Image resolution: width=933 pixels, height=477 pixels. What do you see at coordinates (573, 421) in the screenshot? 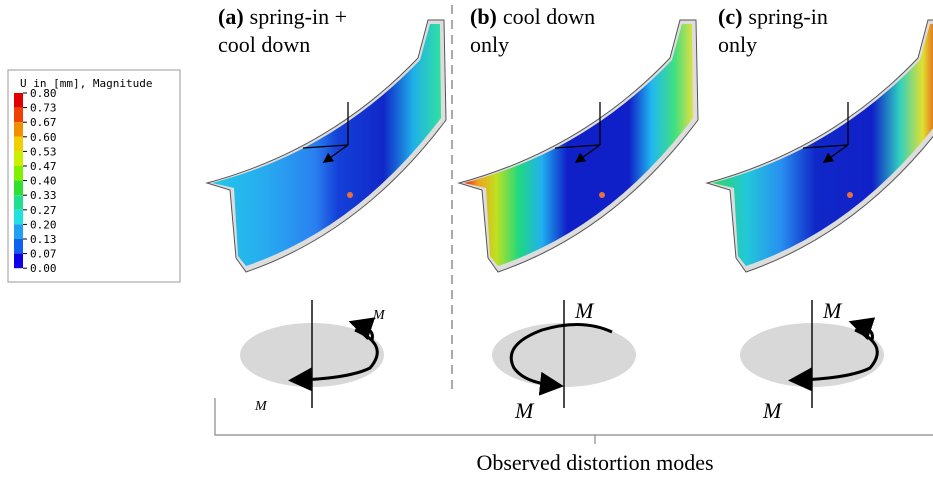
I see `bracket` at bounding box center [573, 421].